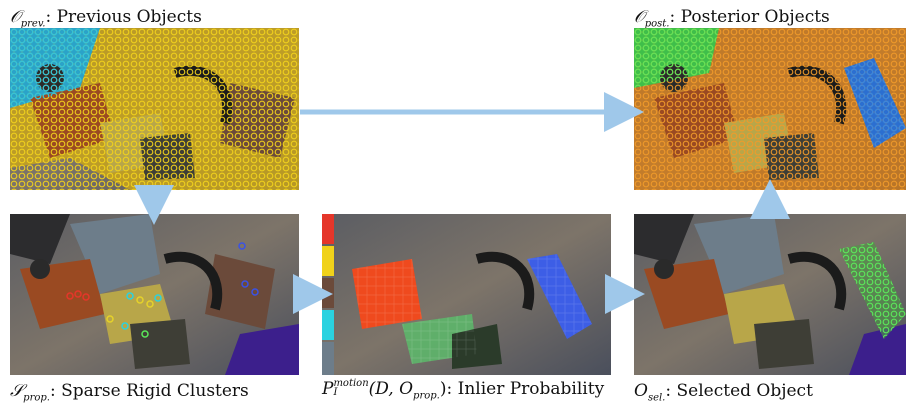 The height and width of the screenshot is (408, 910). I want to click on panel-inlier-probability, so click(466, 294).